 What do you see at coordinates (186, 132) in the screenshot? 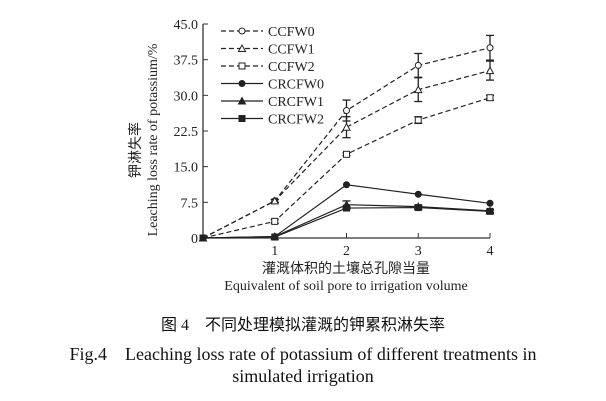
I see `y-tick-label: 22.5` at bounding box center [186, 132].